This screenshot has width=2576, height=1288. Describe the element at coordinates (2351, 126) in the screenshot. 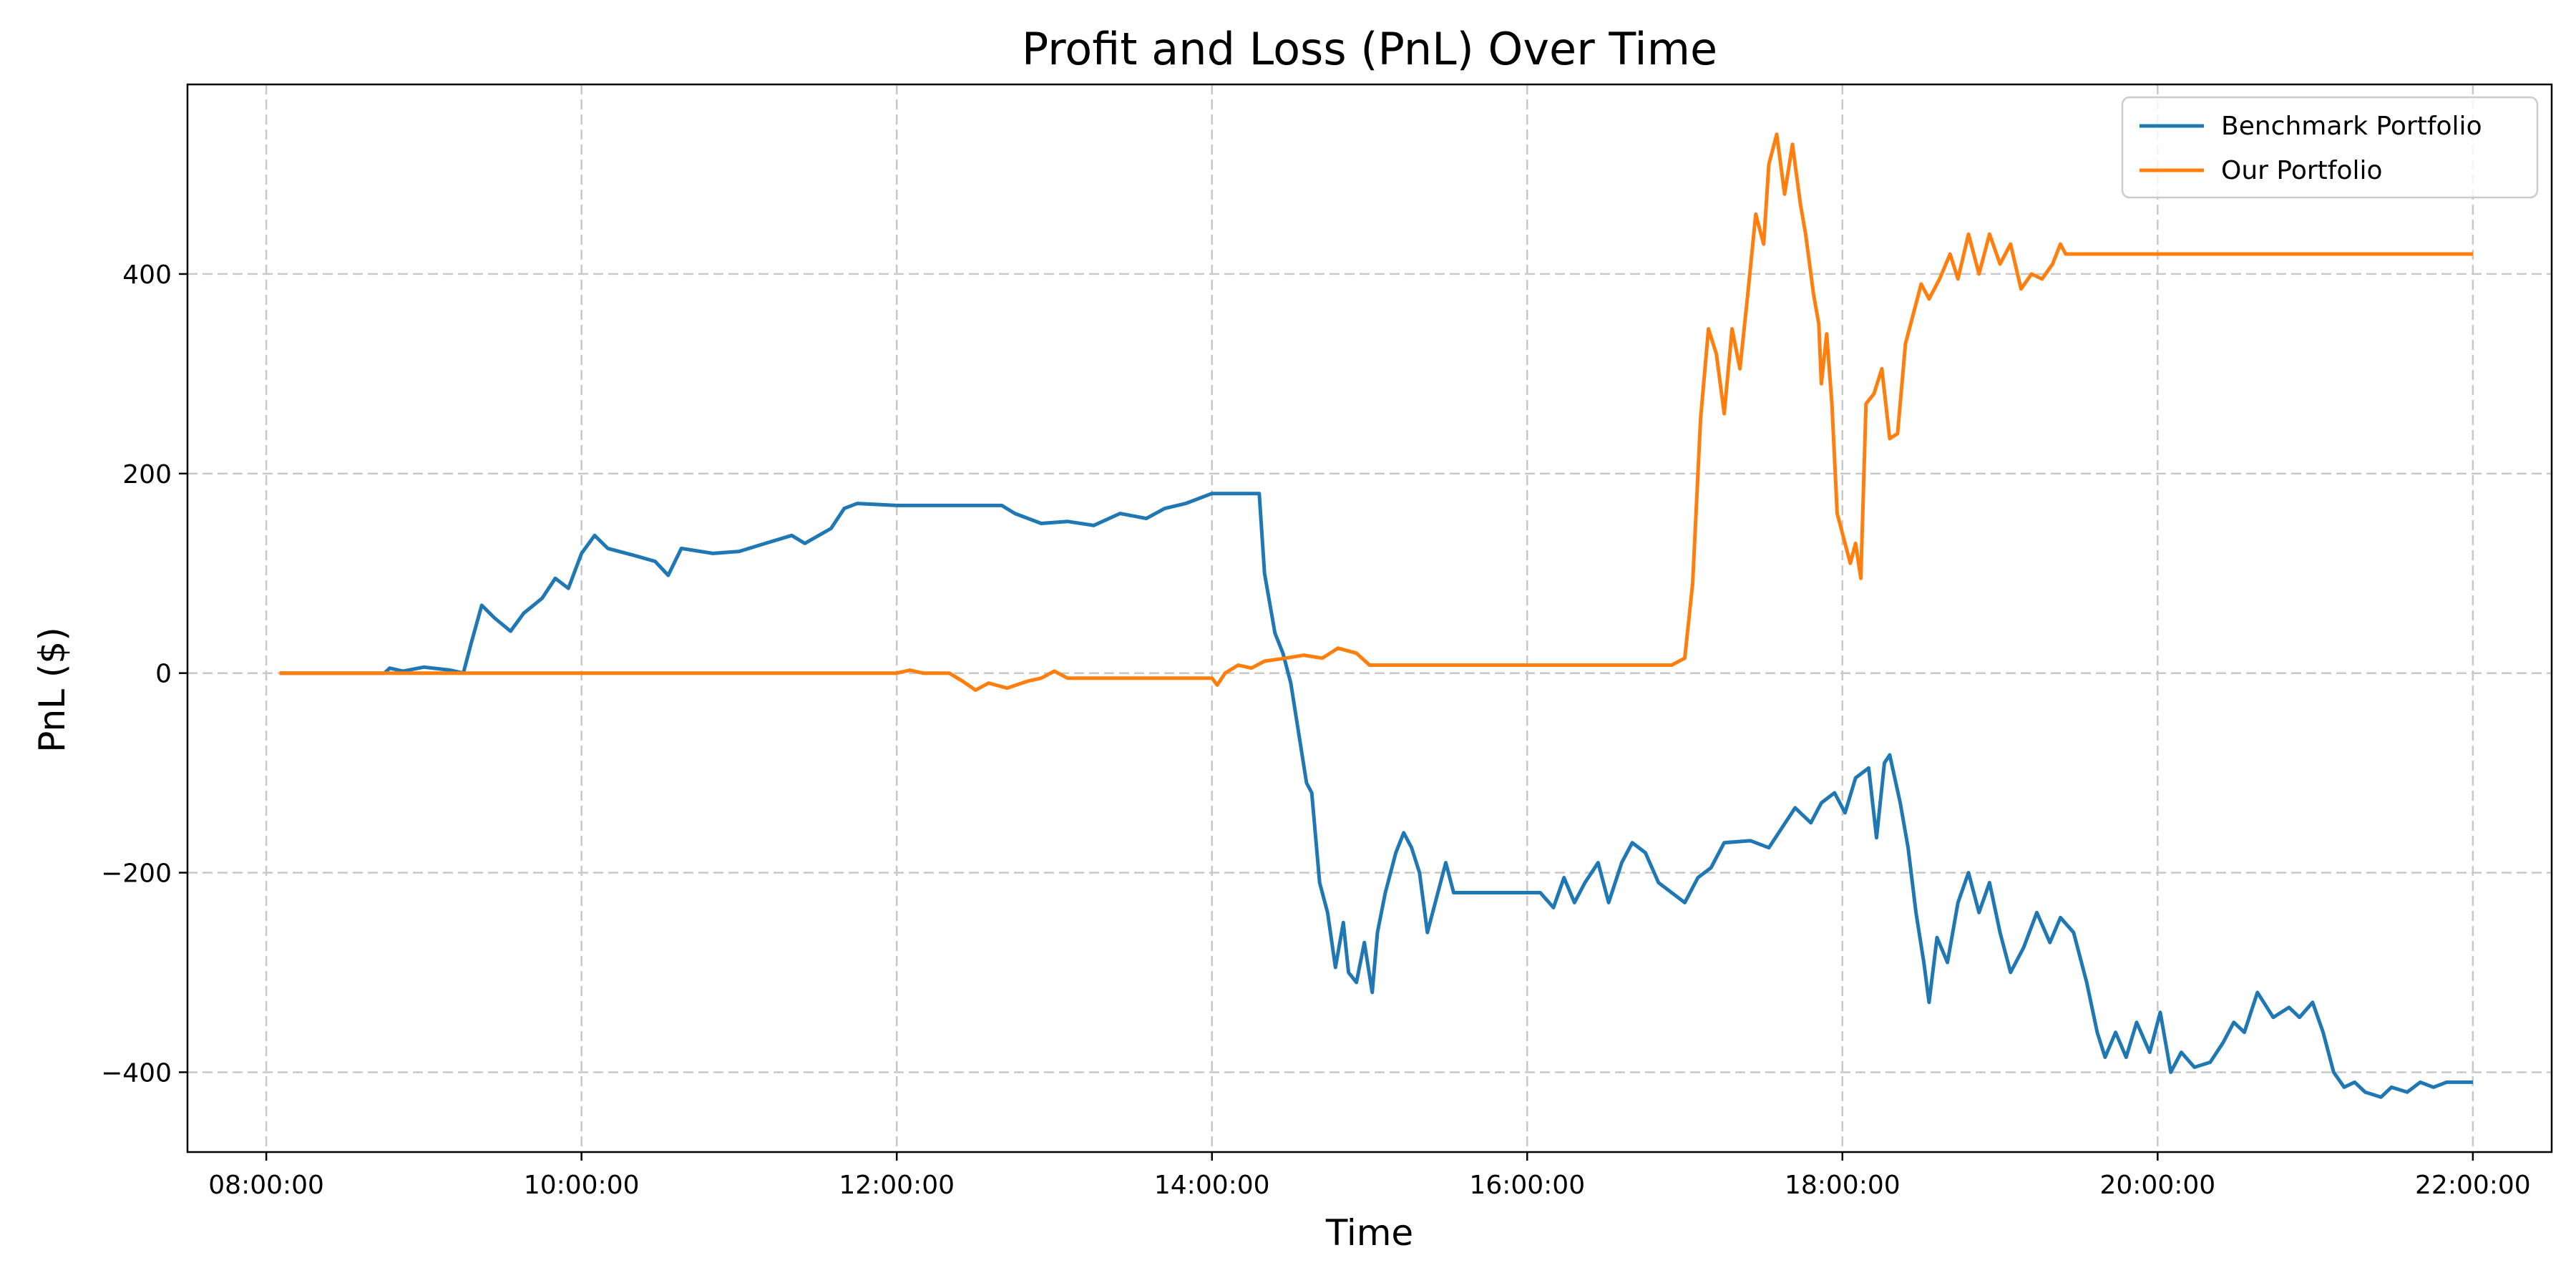

I see `legend-label-benchmark-portfolio: Benchmark Portfolio` at that location.